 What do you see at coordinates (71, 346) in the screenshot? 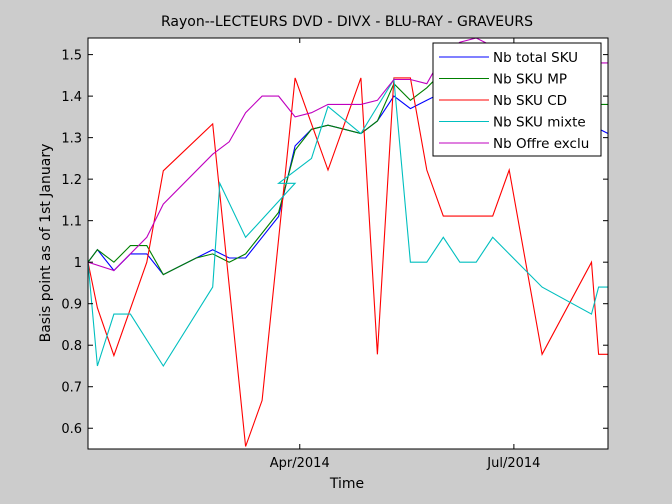
I see `y-tick-label: 0.8` at bounding box center [71, 346].